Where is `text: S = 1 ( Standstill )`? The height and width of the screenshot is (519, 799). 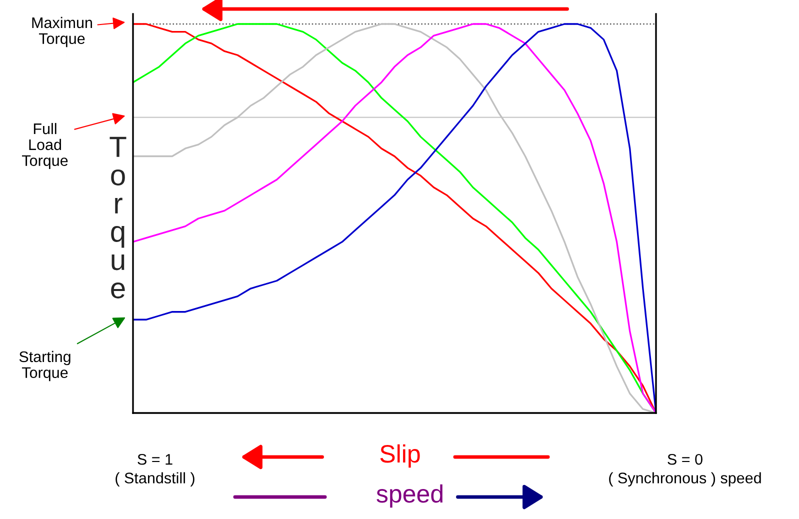
text: S = 1 ( Standstill ) is located at coordinates (155, 470).